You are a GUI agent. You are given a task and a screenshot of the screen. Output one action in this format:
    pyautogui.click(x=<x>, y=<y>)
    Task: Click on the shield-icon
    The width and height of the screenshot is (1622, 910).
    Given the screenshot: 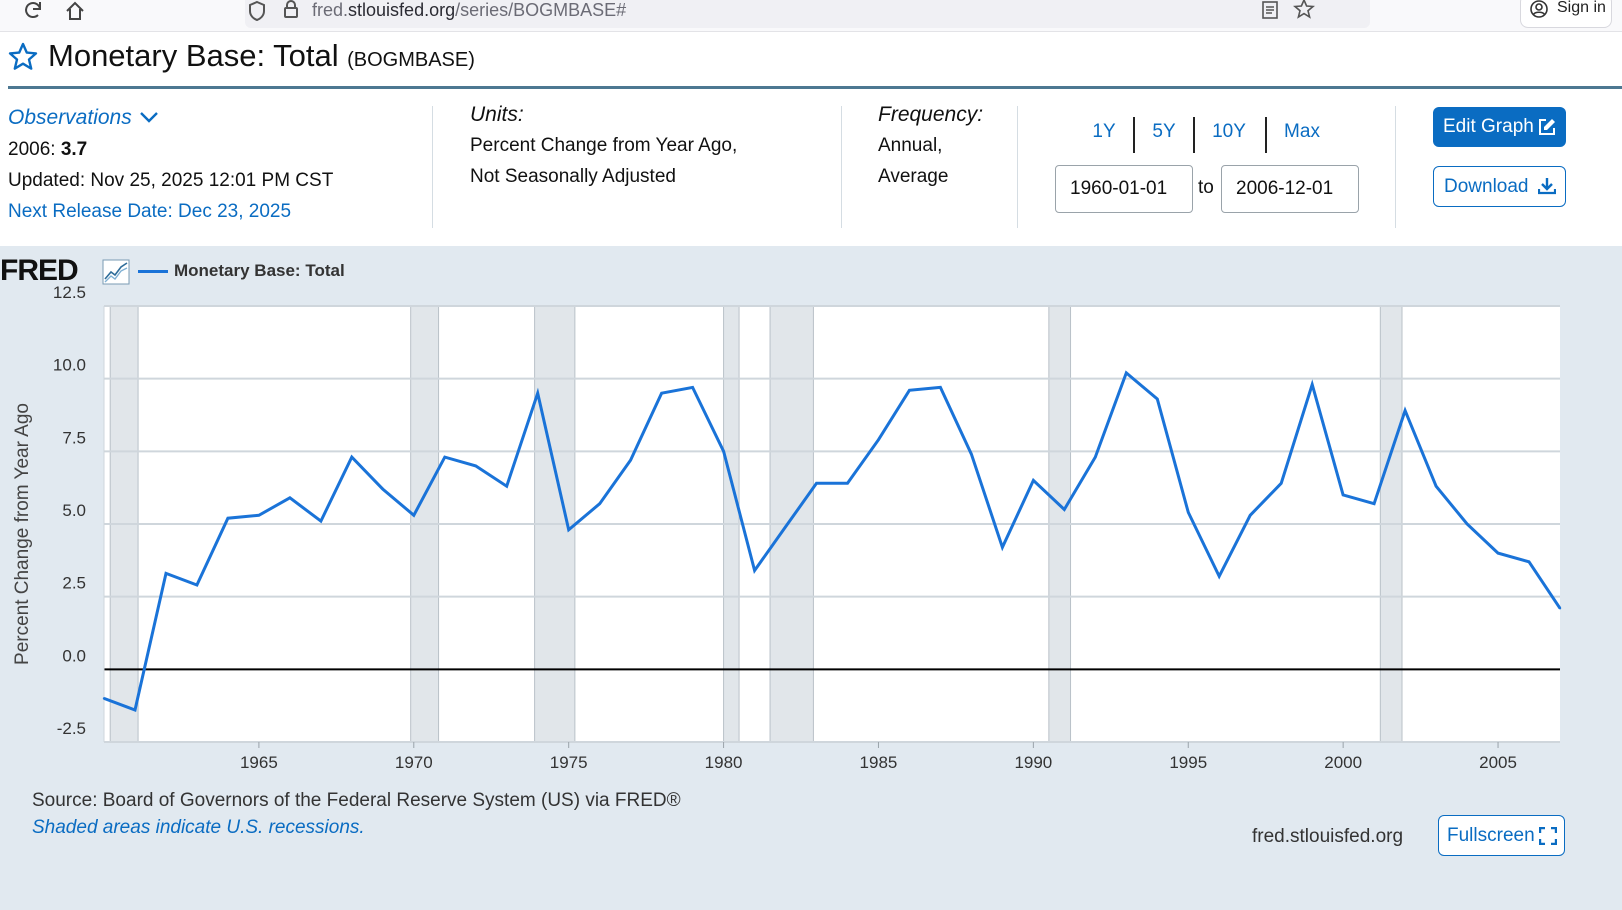 What is the action you would take?
    pyautogui.click(x=257, y=11)
    